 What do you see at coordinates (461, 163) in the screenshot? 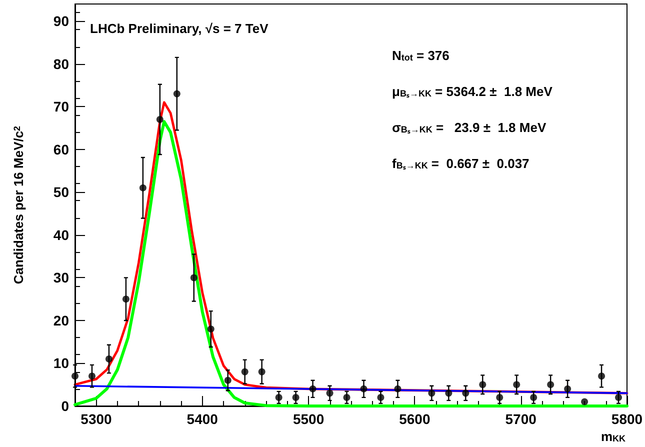
I see `annotation: fBₛ→KK = 0.667 ± 0.037` at bounding box center [461, 163].